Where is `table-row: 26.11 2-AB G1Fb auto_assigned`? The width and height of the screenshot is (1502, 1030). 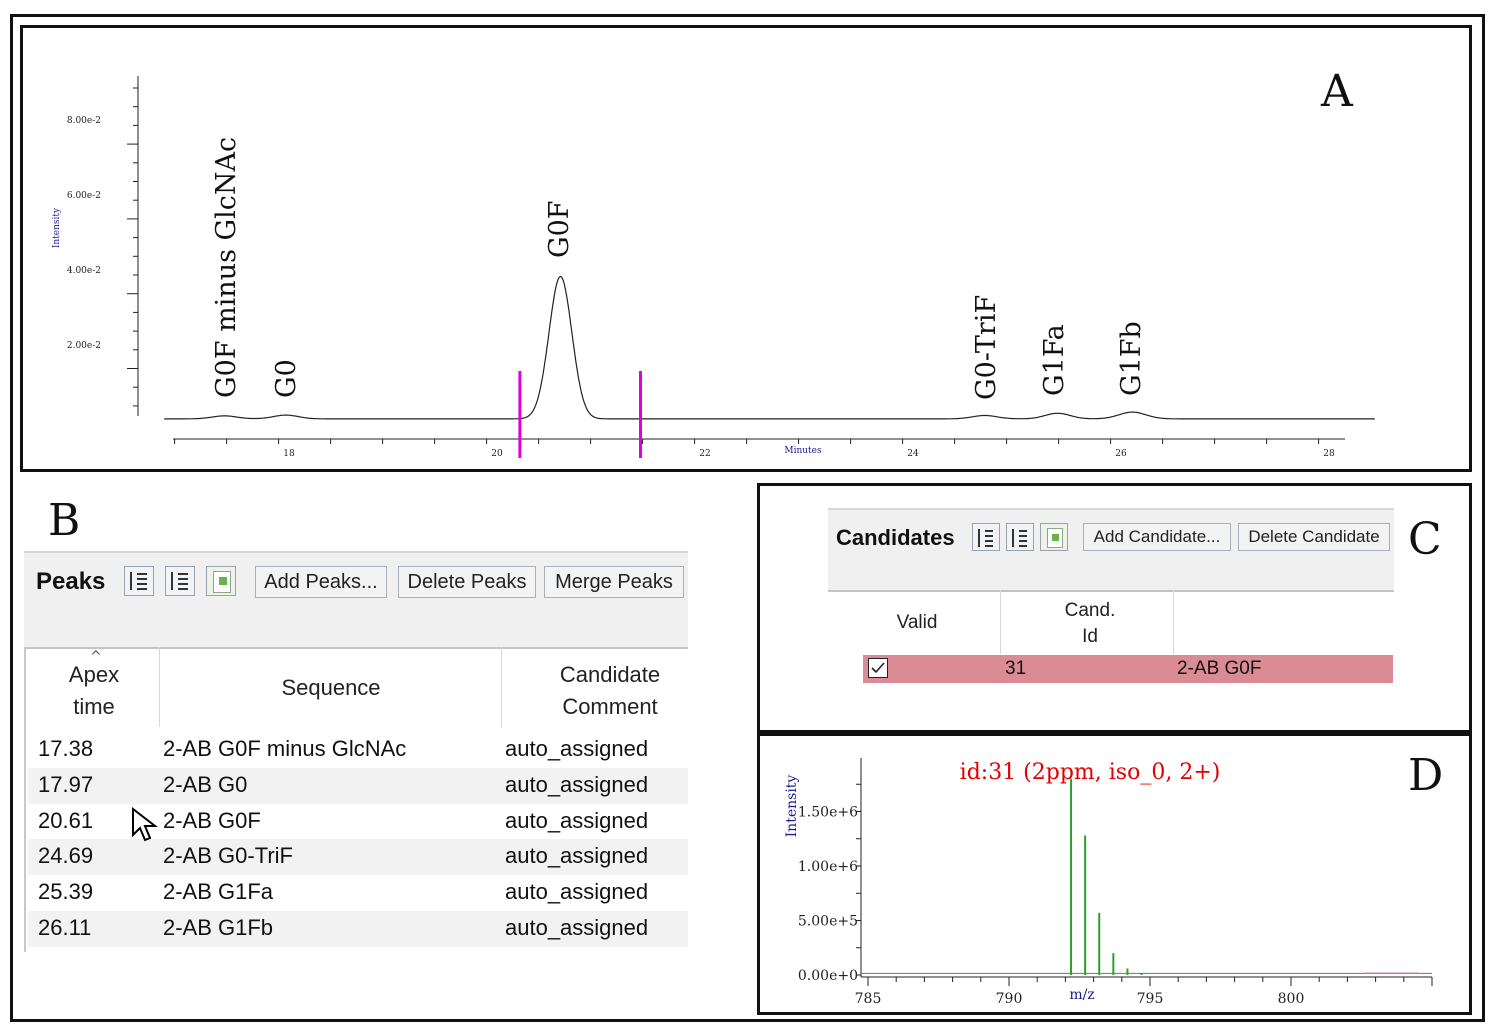
table-row: 26.11 2-AB G1Fb auto_assigned is located at coordinates (358, 929).